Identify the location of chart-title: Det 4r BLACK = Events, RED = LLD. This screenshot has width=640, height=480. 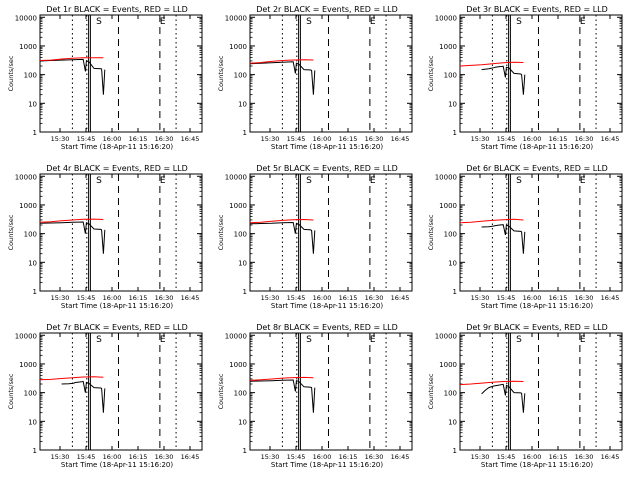
(117, 168).